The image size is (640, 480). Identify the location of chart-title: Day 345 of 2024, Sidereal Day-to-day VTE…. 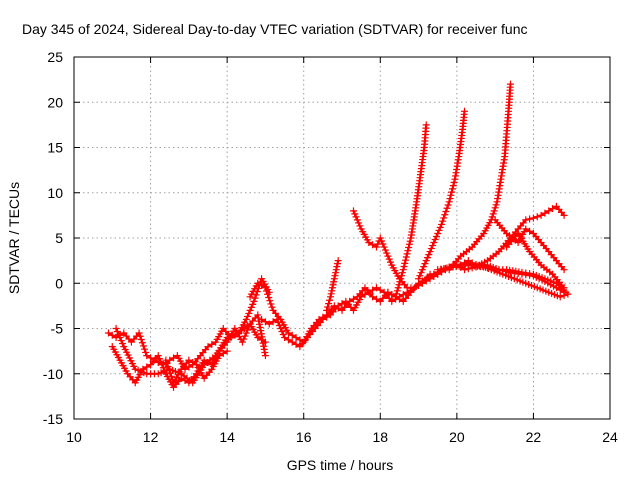
(275, 29).